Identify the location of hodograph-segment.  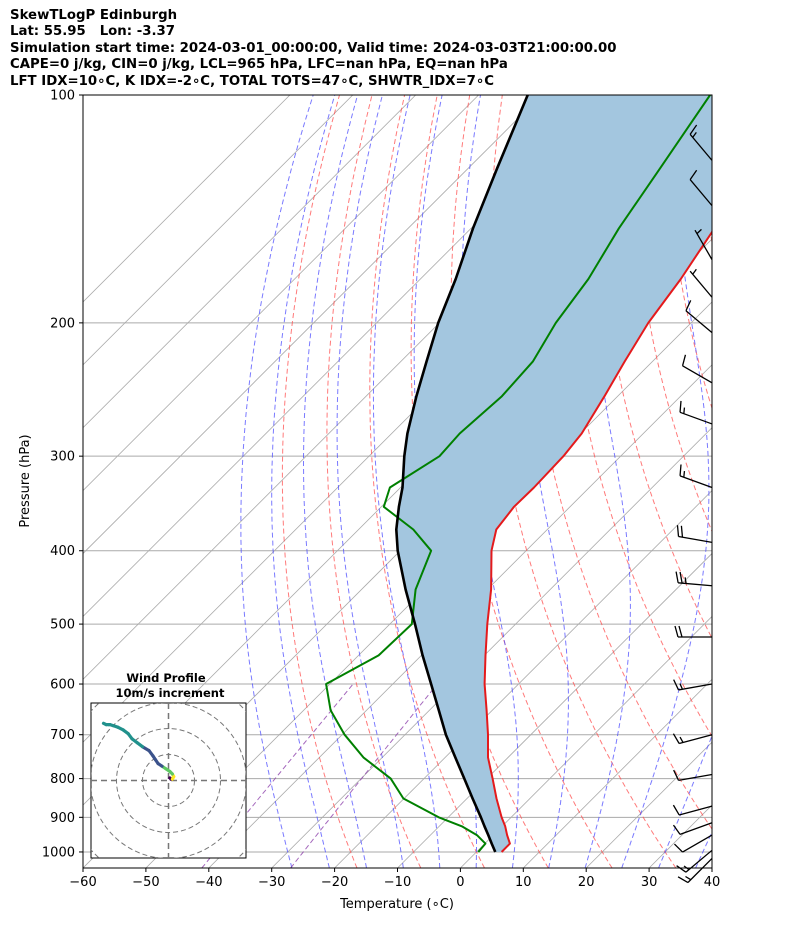
(104, 724).